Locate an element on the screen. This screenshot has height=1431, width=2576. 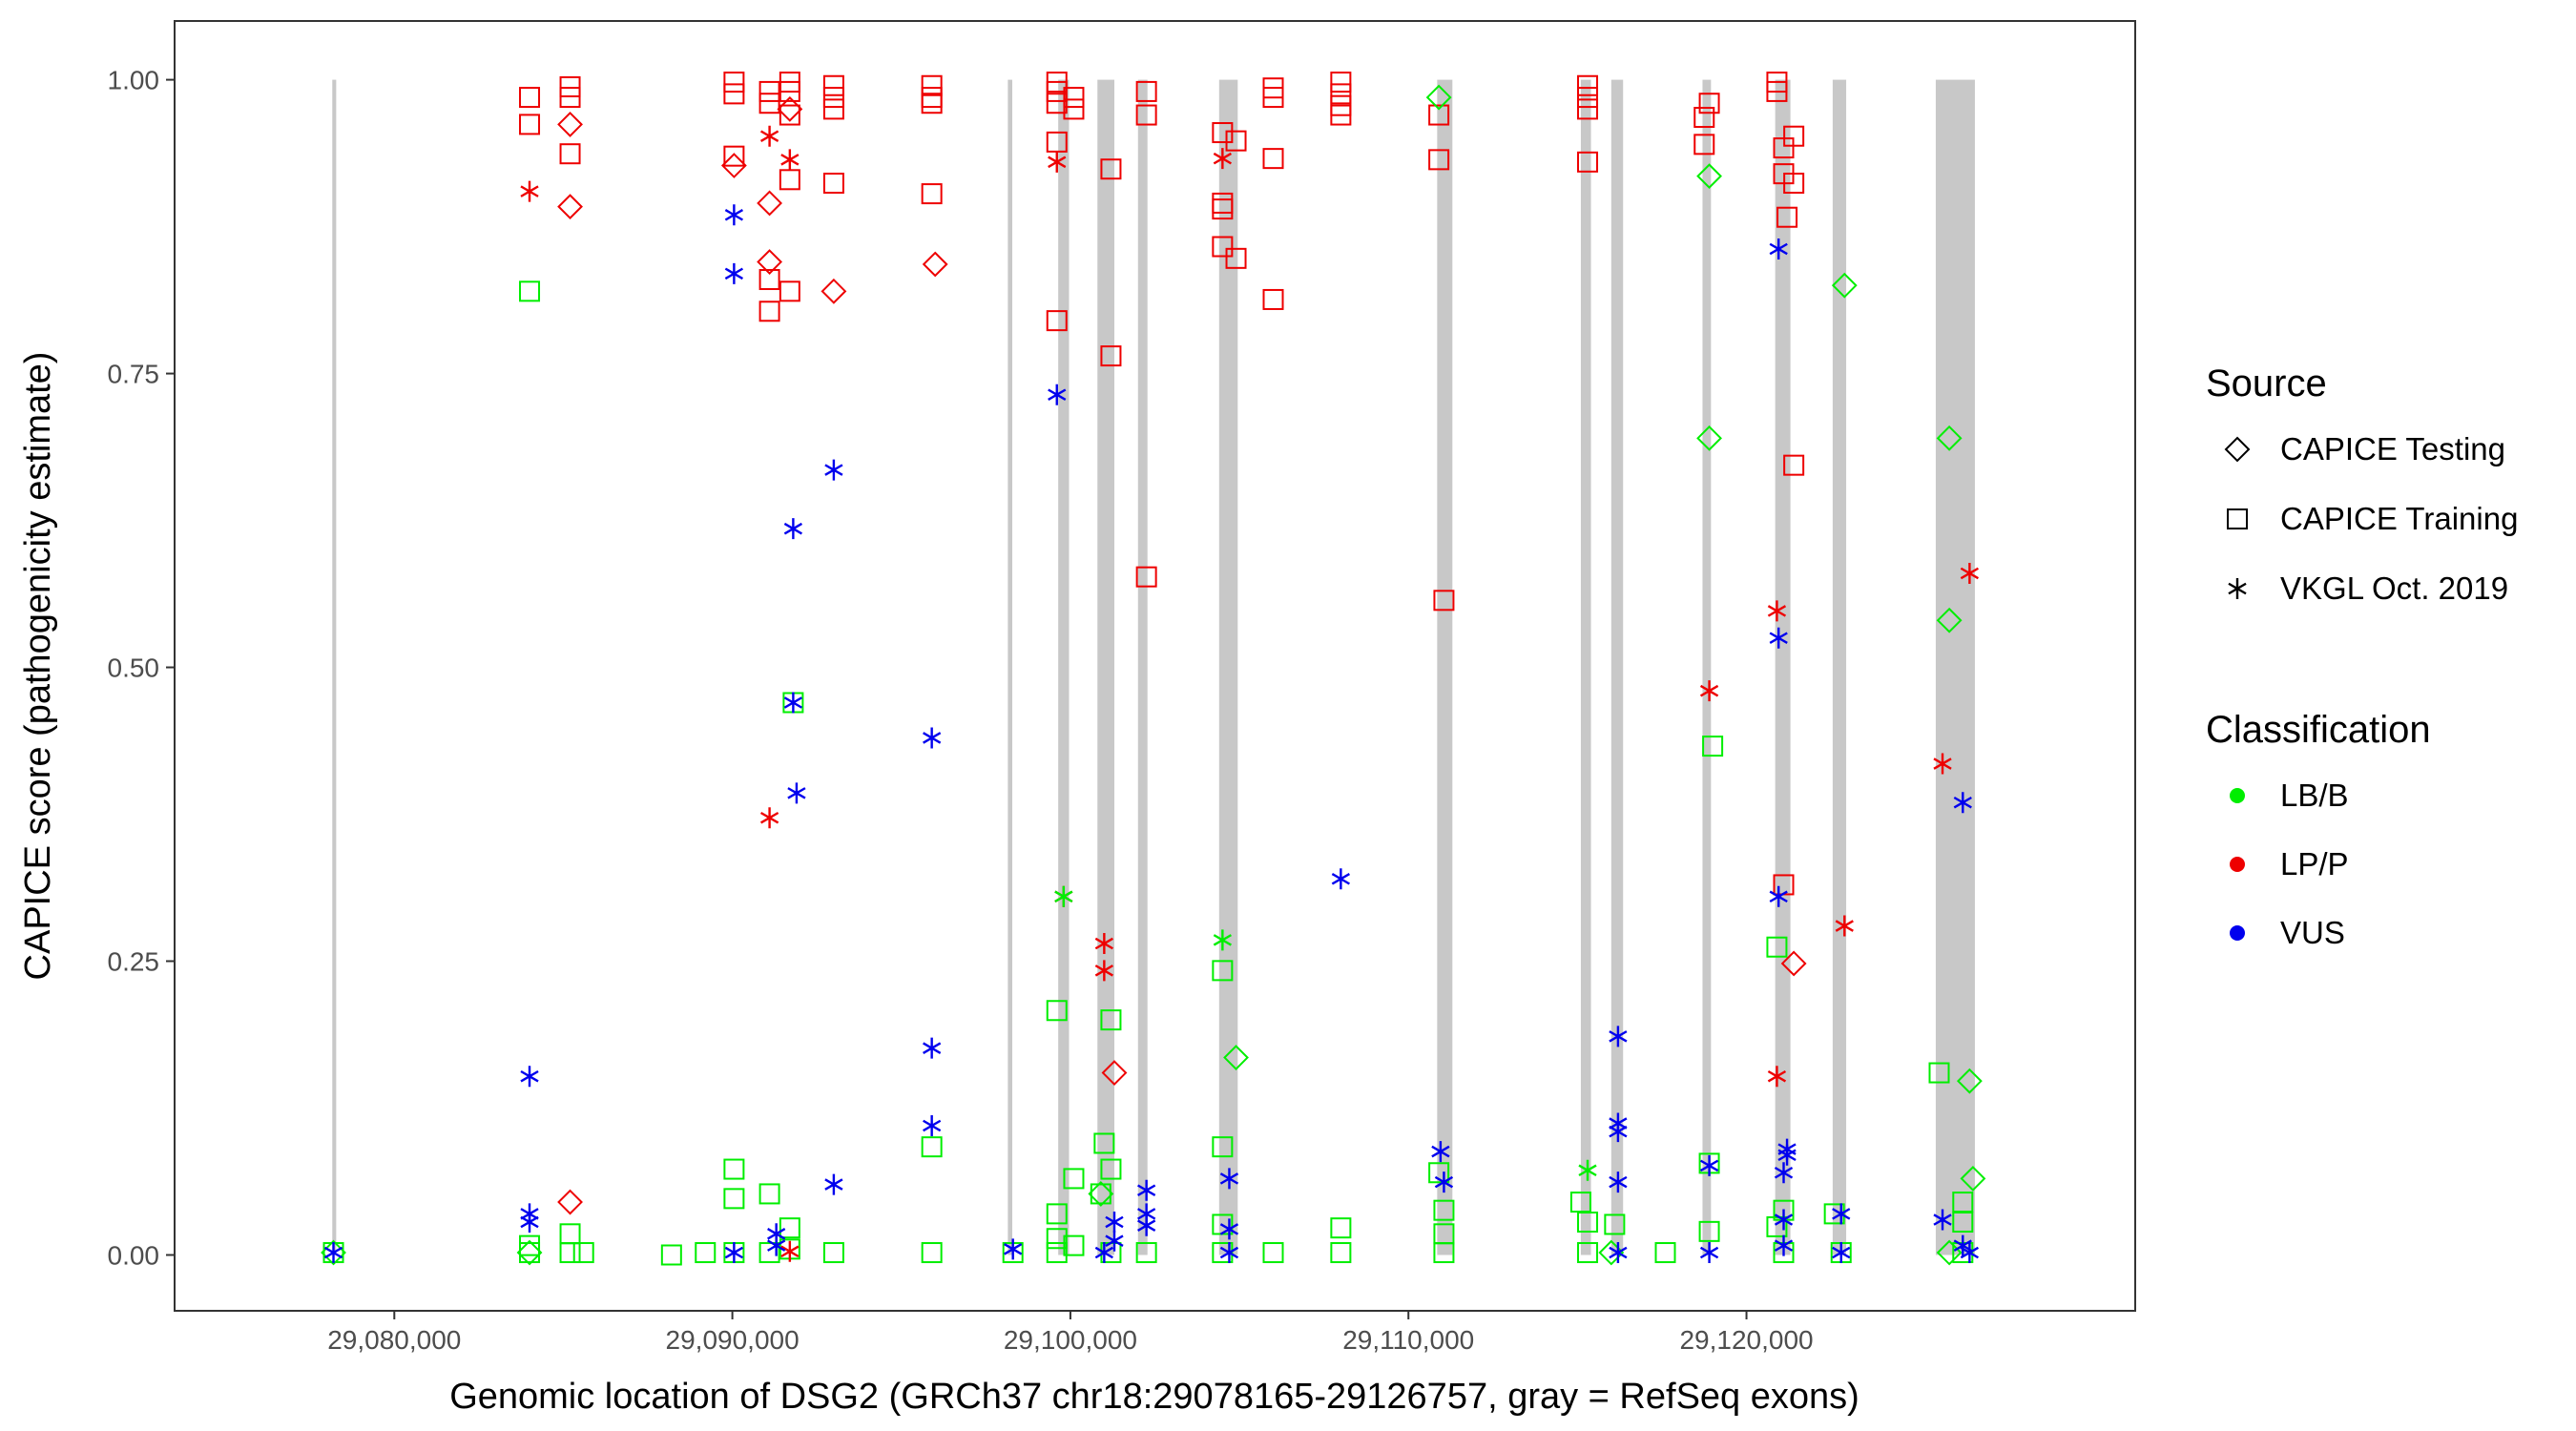
y-tick-label: 0.50 is located at coordinates (134, 668).